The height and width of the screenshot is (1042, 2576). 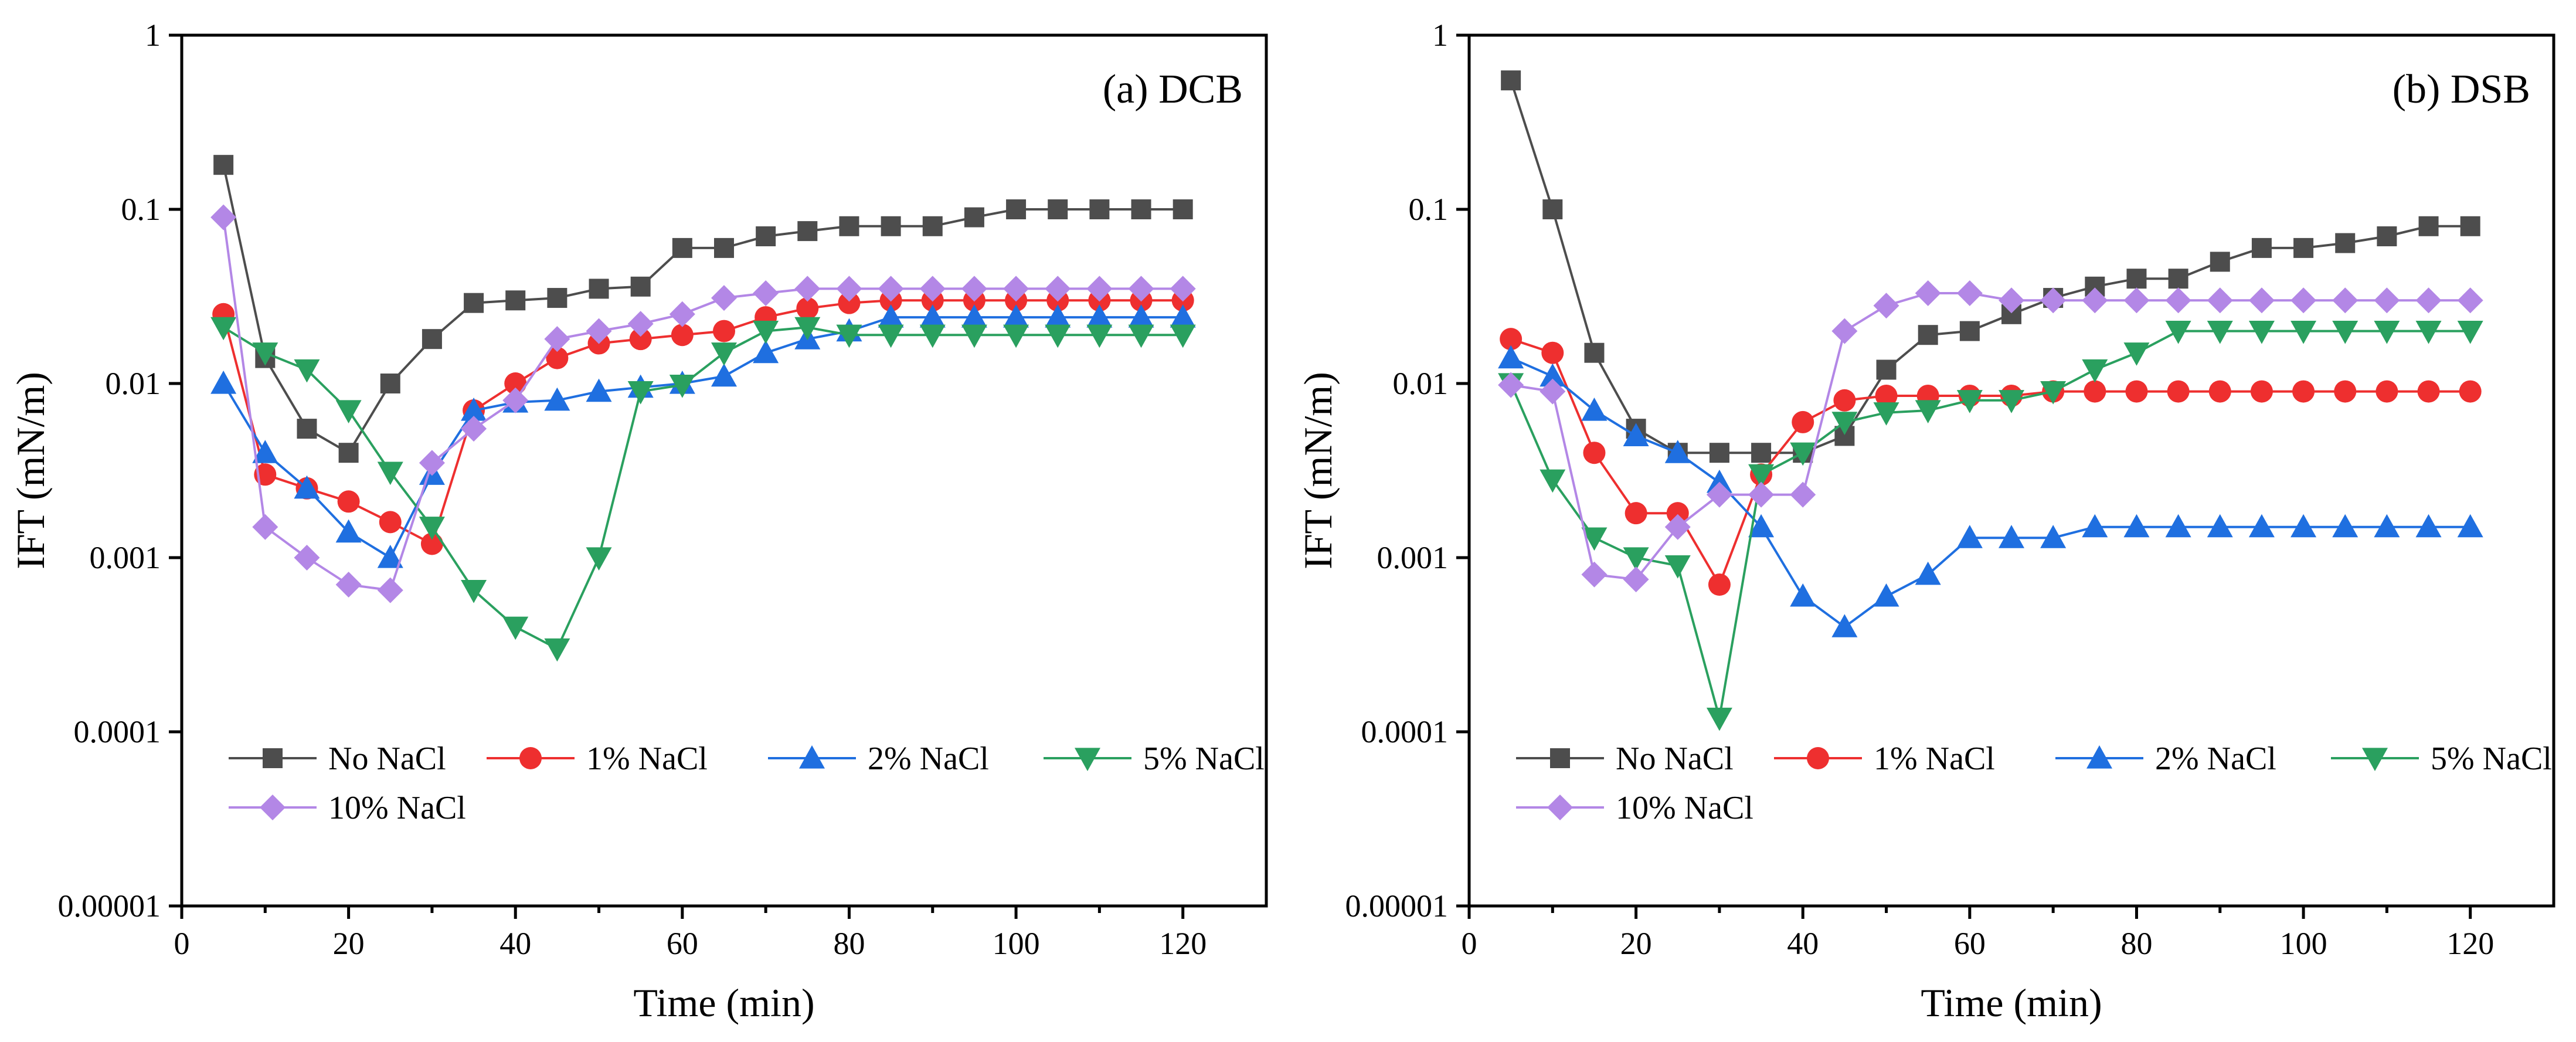 What do you see at coordinates (1675, 759) in the screenshot?
I see `legend-label: No NaCl` at bounding box center [1675, 759].